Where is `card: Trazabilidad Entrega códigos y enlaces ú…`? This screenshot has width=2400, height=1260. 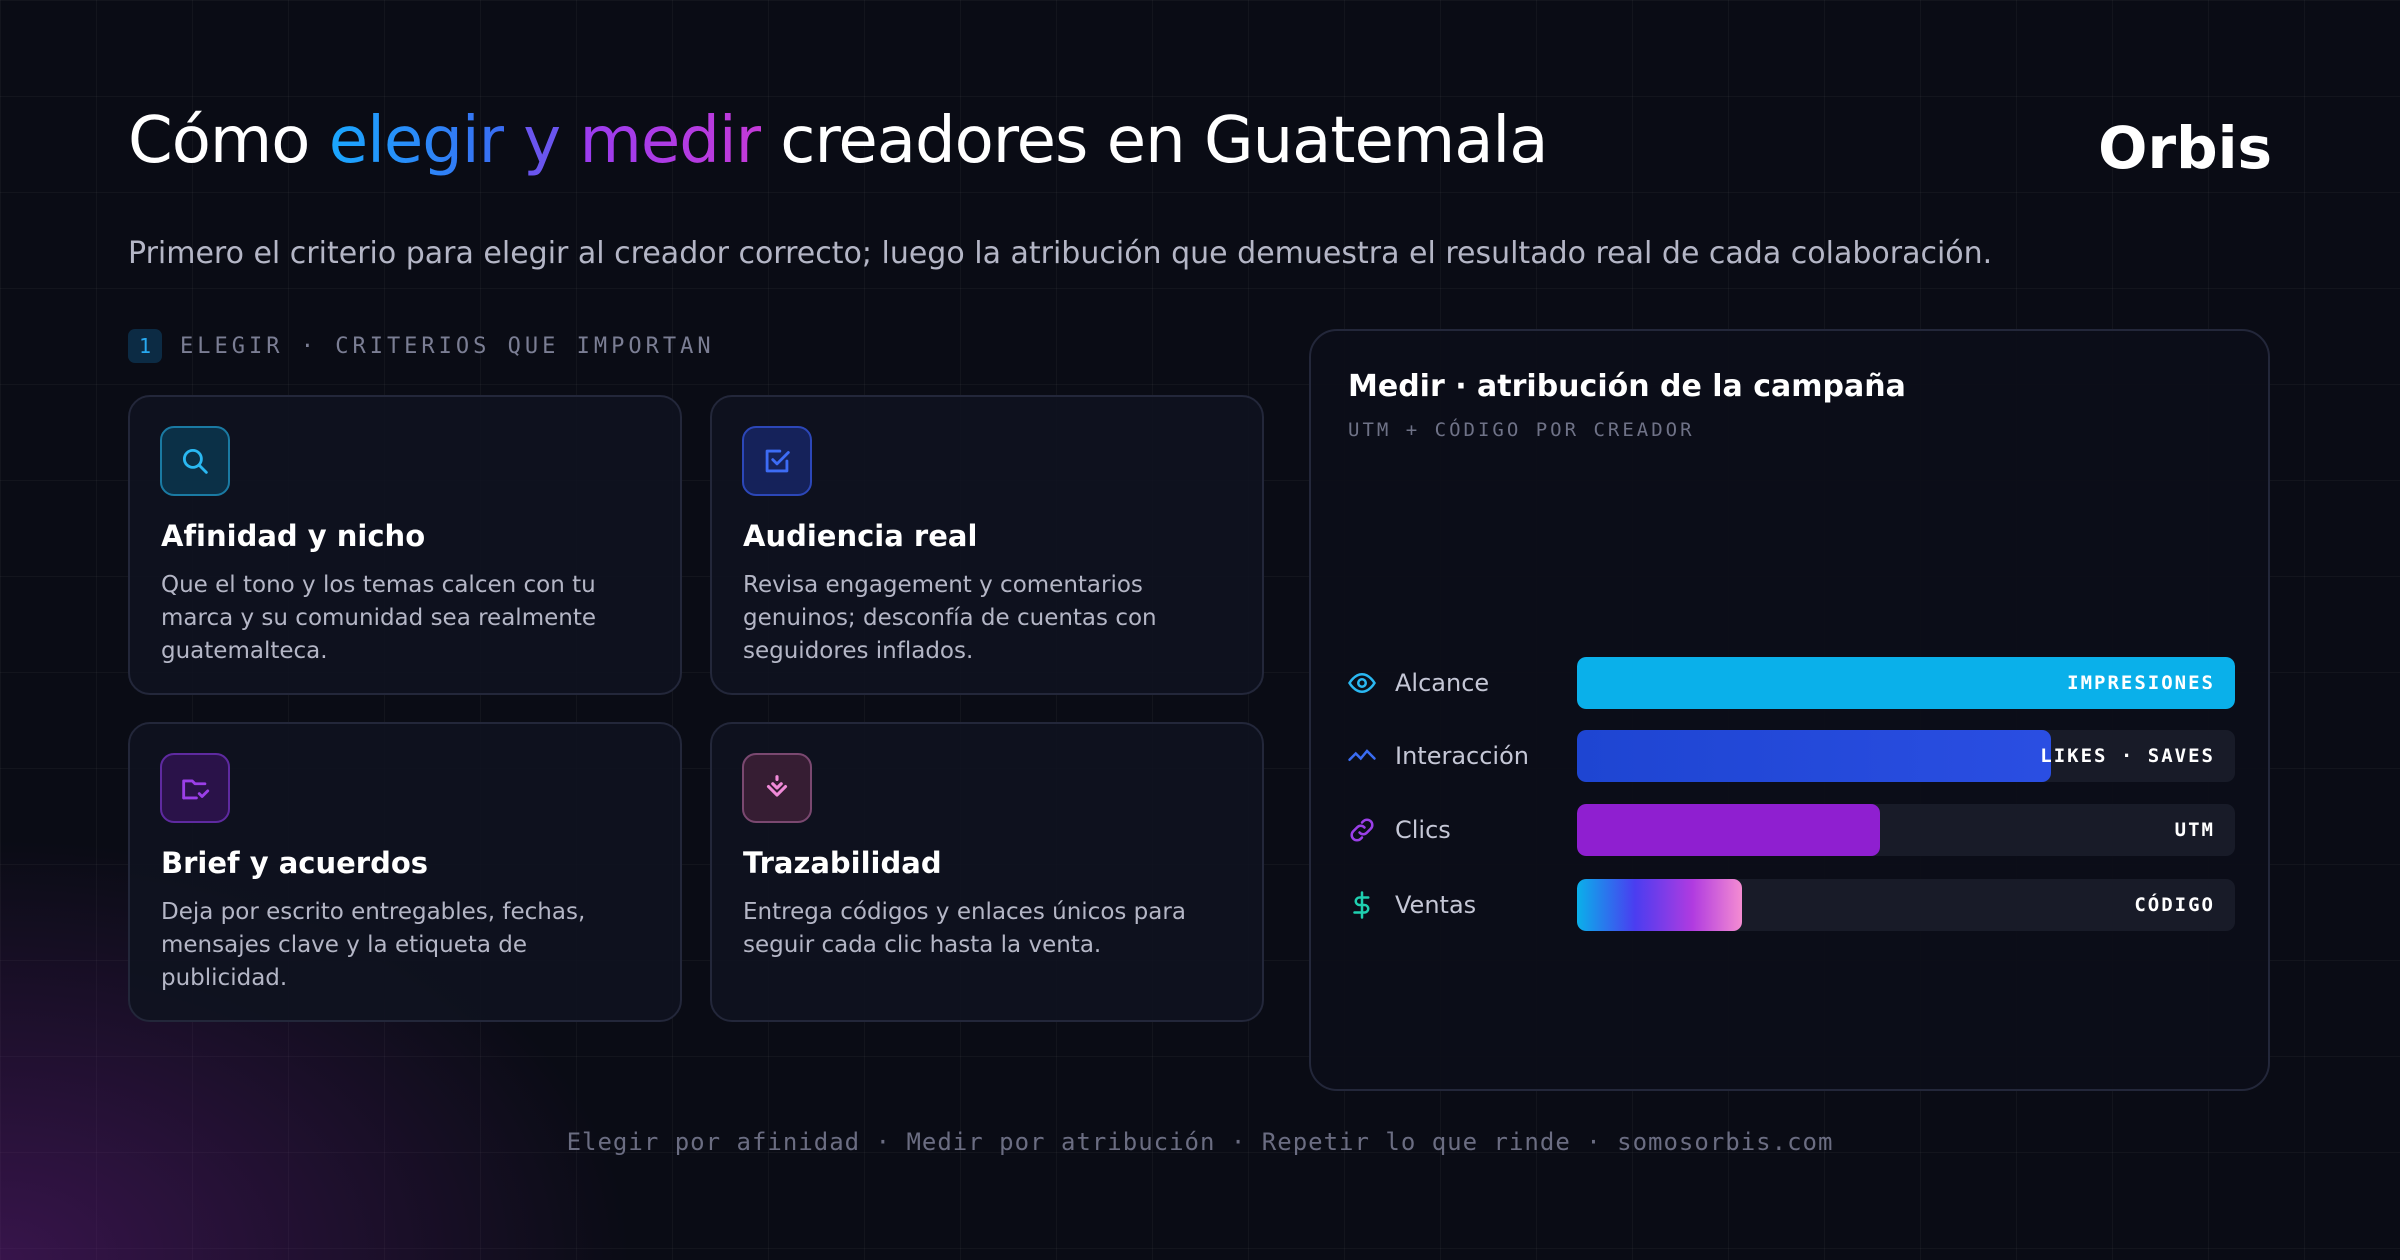
card: Trazabilidad Entrega códigos y enlaces ú… is located at coordinates (987, 872).